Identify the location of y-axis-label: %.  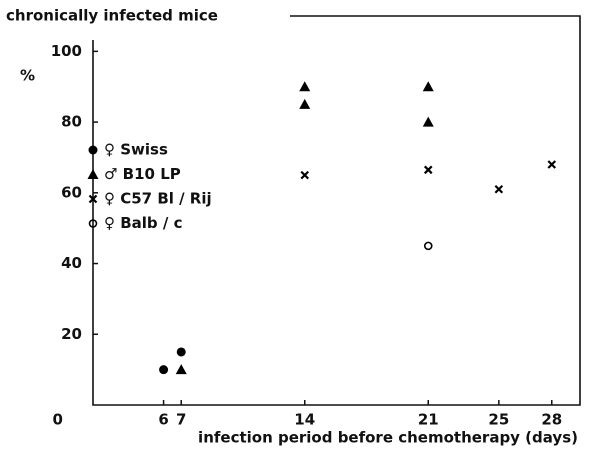
(27, 76).